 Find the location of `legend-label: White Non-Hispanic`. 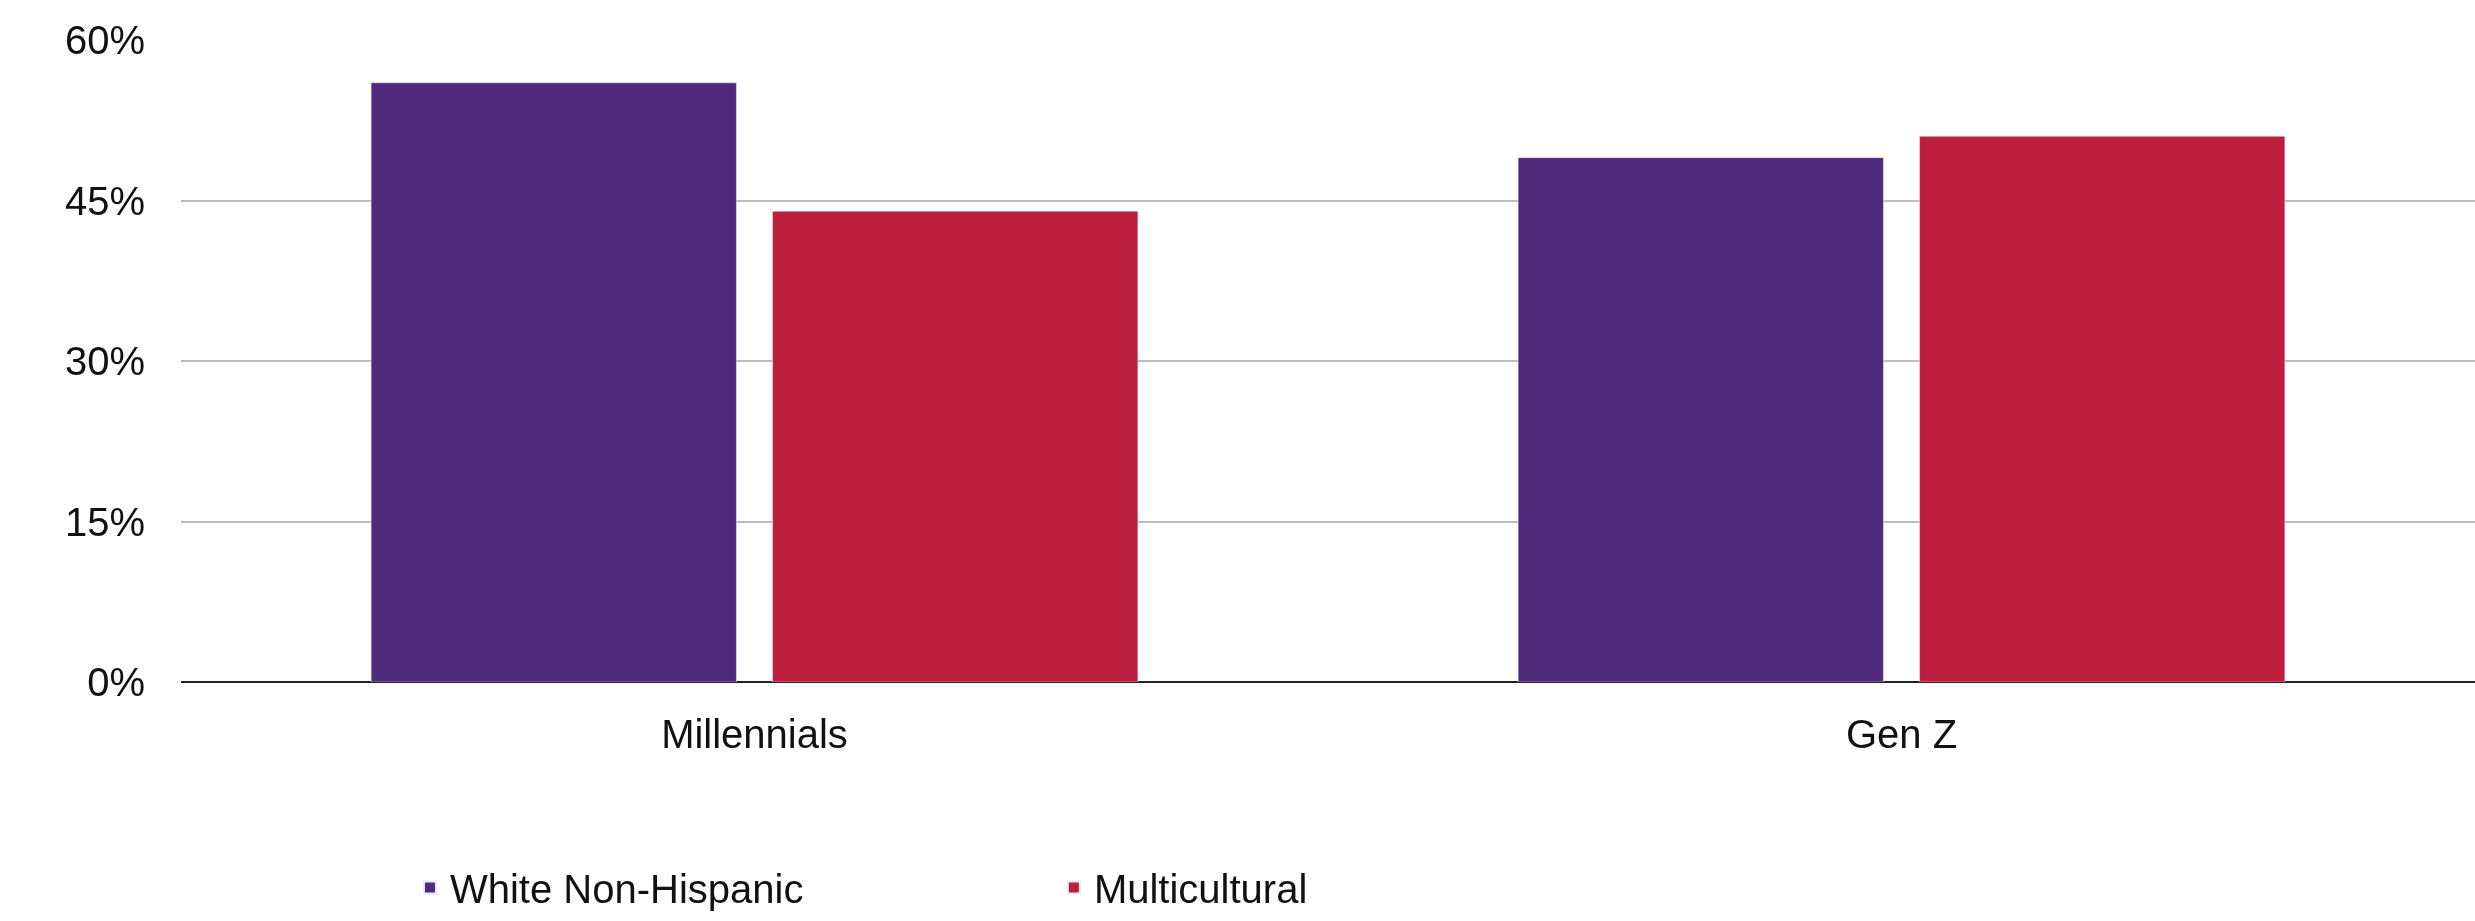

legend-label: White Non-Hispanic is located at coordinates (626, 889).